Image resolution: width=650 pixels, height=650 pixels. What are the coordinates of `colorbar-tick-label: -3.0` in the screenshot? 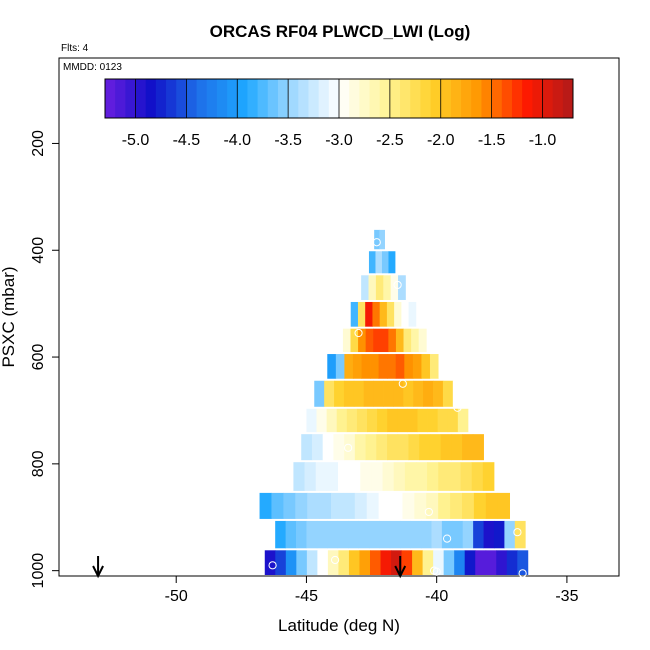 It's located at (339, 140).